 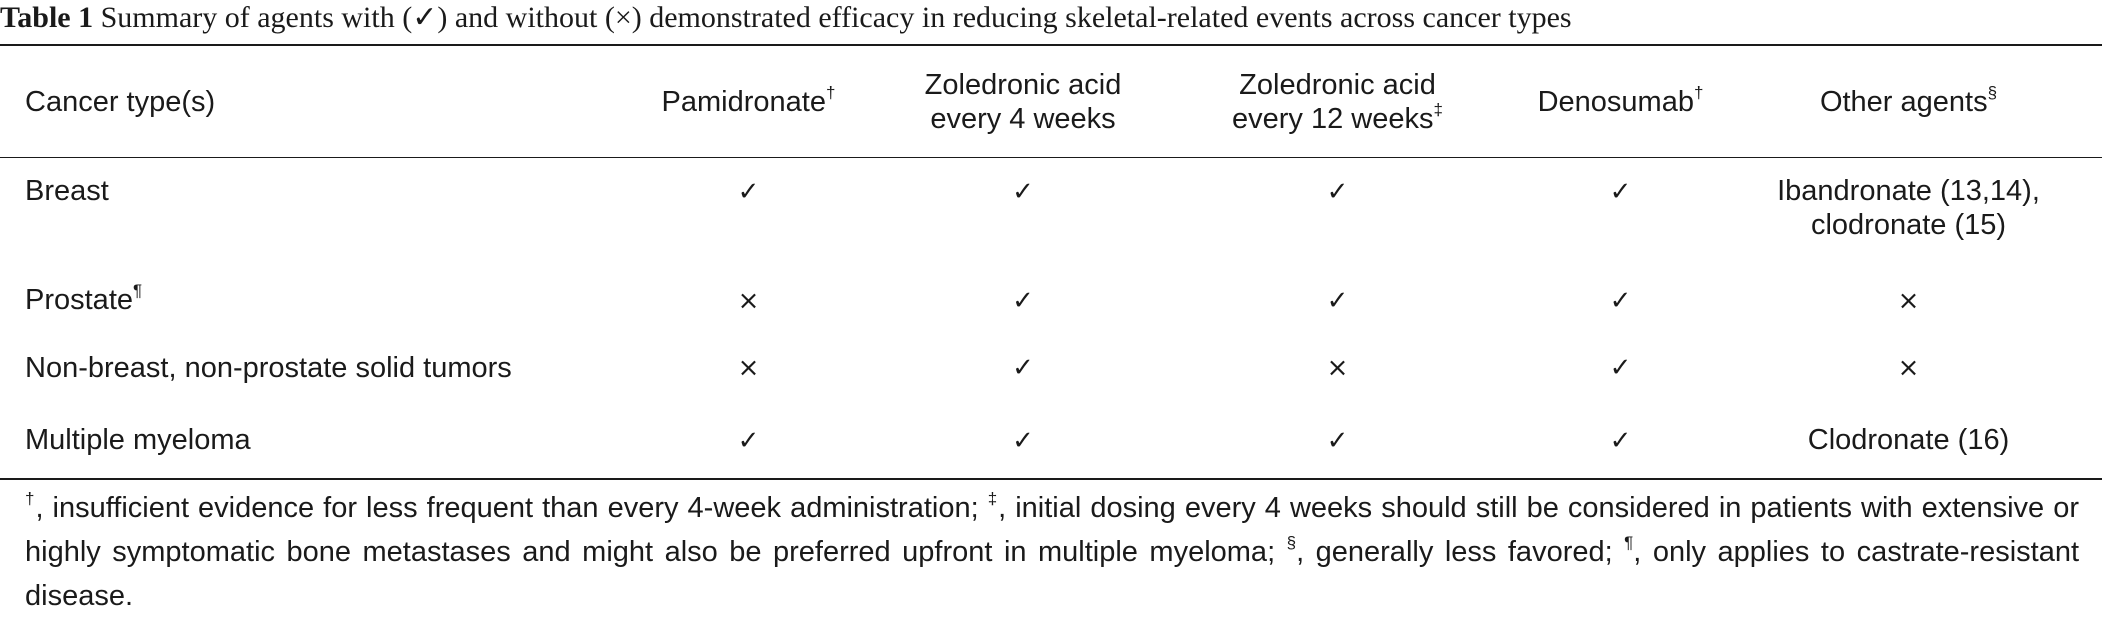 What do you see at coordinates (1908, 208) in the screenshot?
I see `cell-other-agents: Ibandronate (13,14), clodronate (15)` at bounding box center [1908, 208].